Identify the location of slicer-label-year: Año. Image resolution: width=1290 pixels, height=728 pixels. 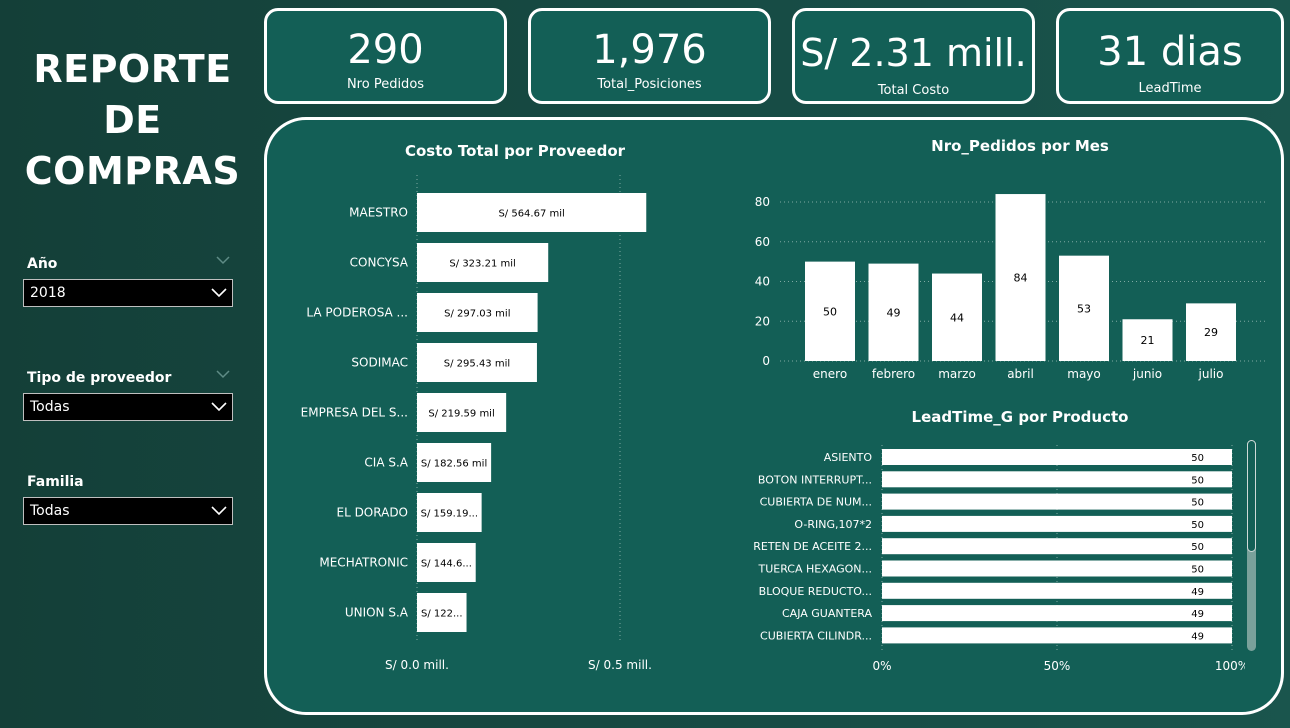
(42, 264).